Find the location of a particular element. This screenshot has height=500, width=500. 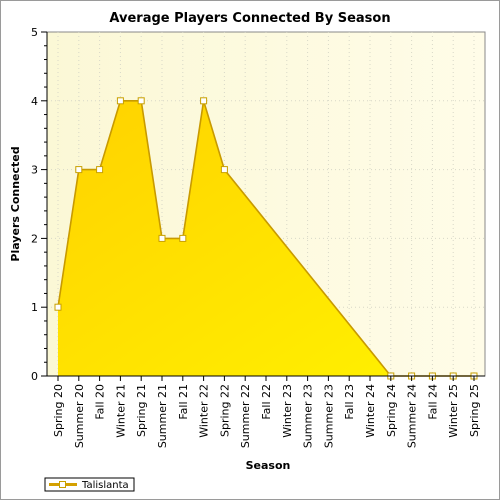

x-tick-label: Fall 21 is located at coordinates (183, 402).